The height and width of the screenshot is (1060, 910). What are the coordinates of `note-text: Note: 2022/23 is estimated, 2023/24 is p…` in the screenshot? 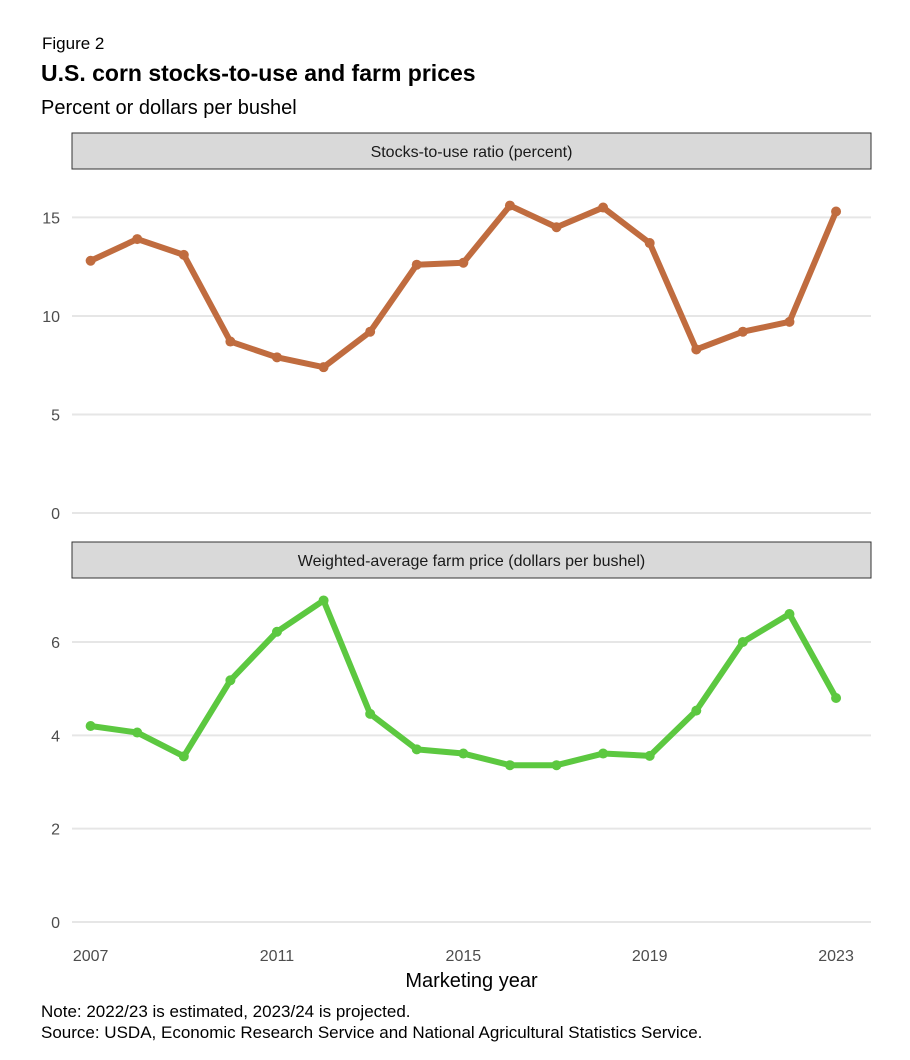 It's located at (226, 1011).